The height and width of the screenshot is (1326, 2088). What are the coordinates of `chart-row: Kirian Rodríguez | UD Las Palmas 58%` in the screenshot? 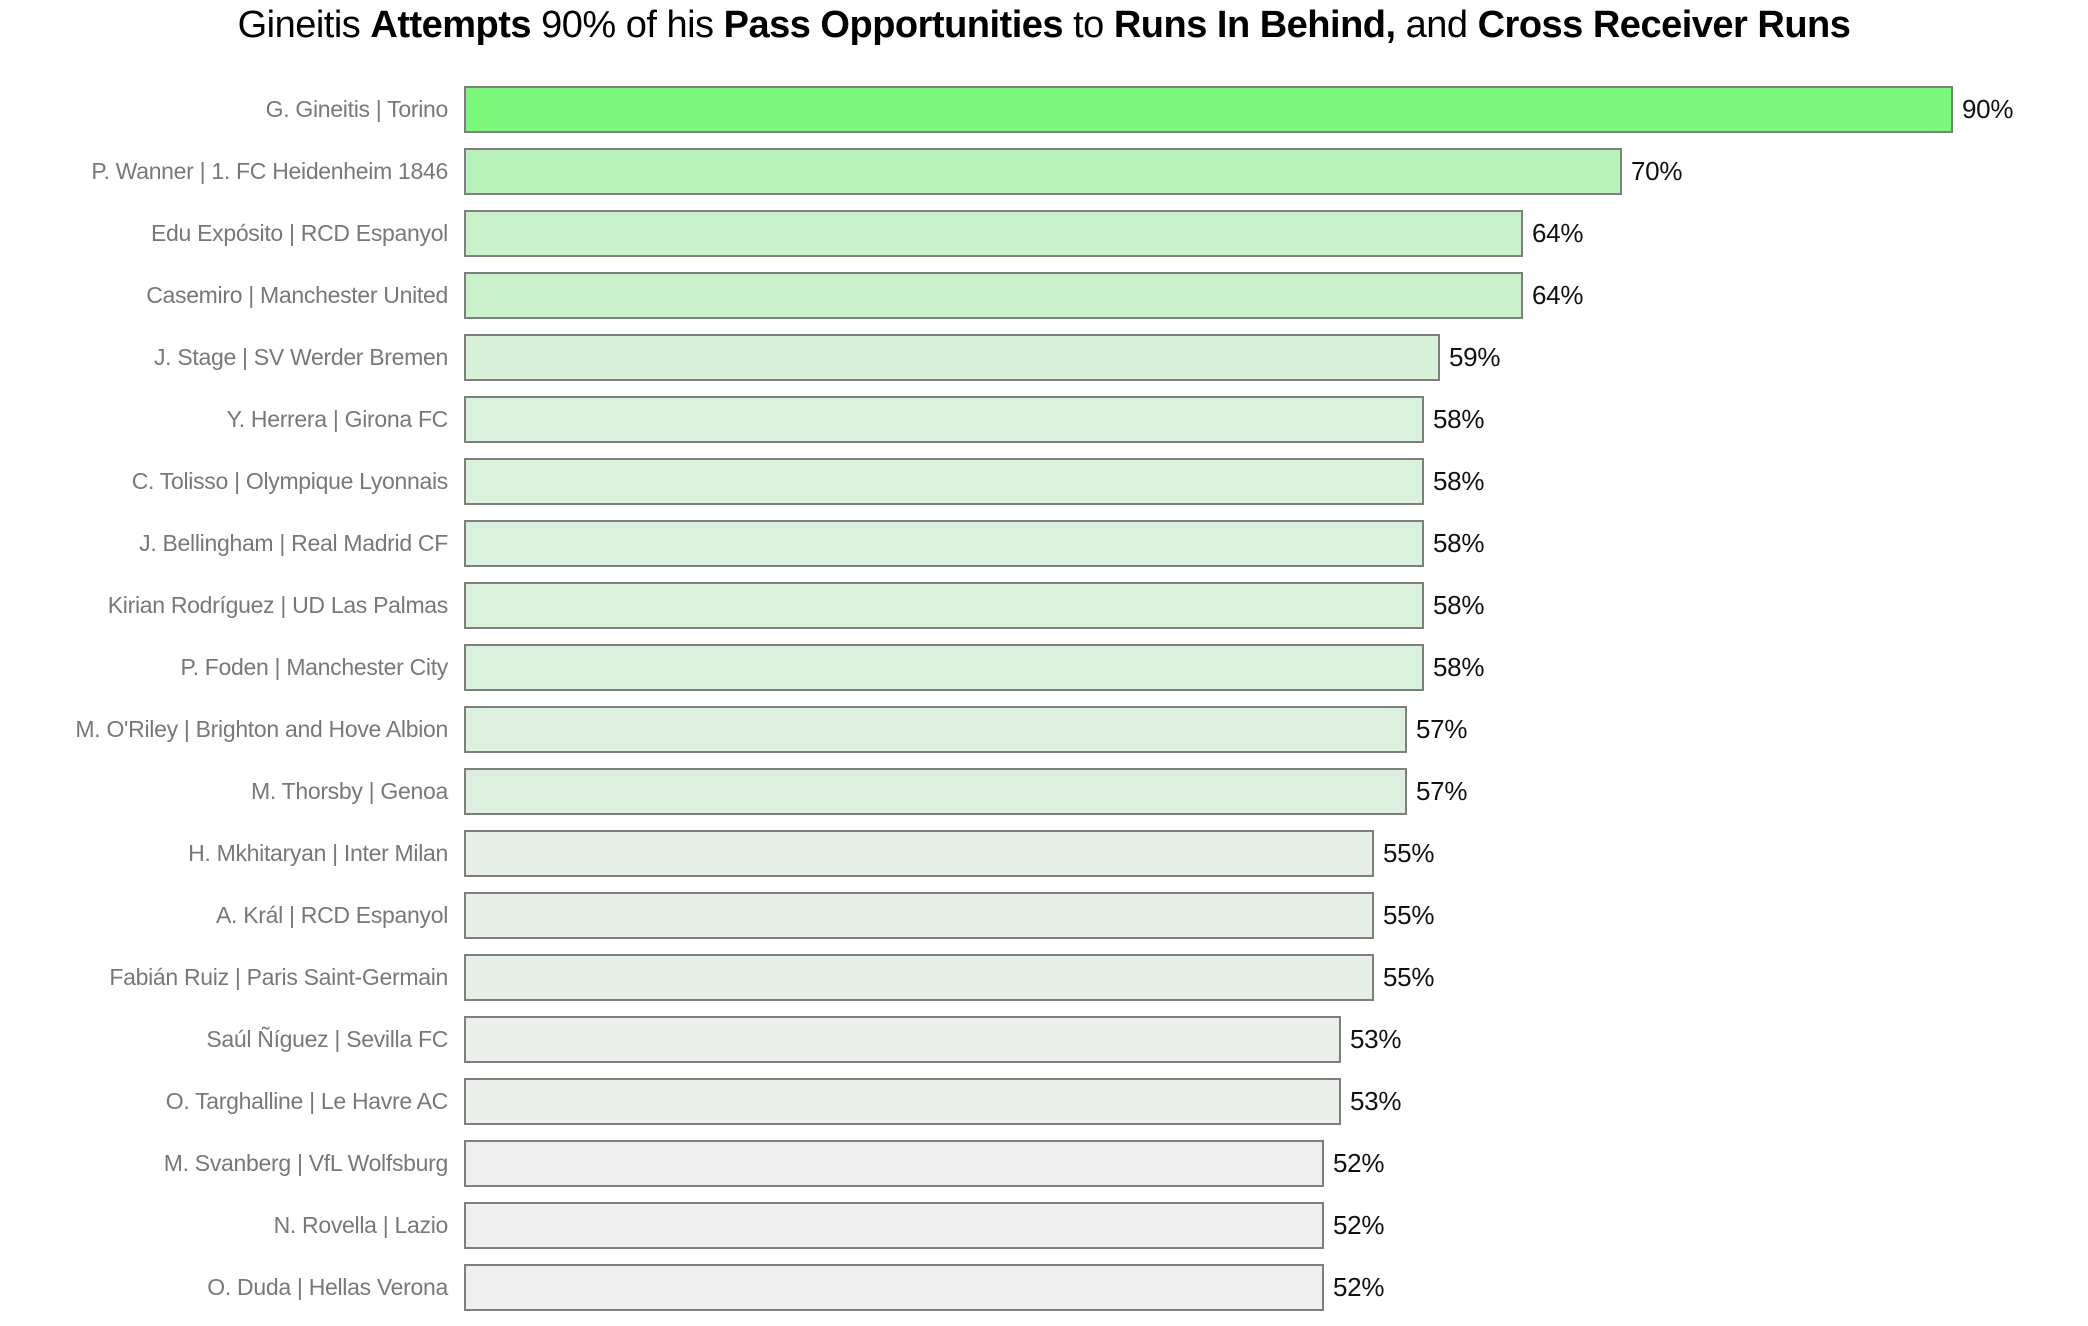 It's located at (1044, 605).